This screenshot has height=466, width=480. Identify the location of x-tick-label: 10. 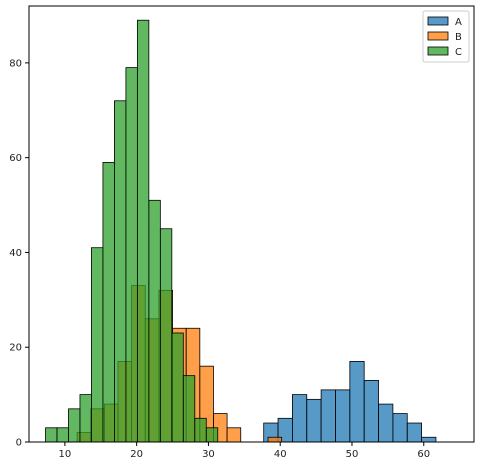
(65, 454).